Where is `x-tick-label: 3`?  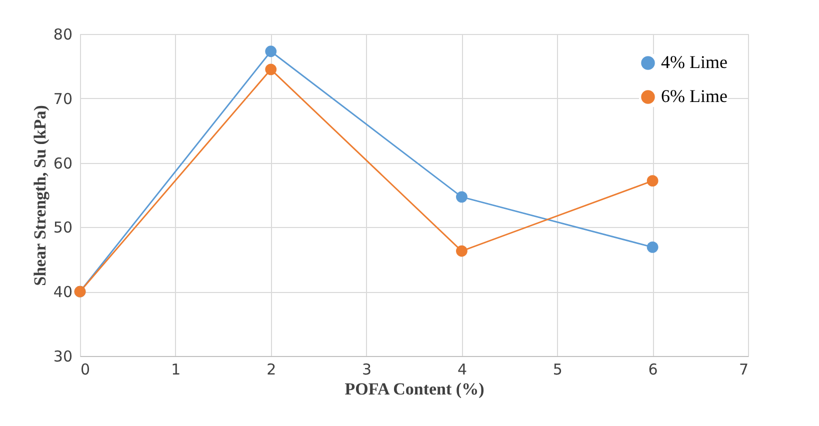 x-tick-label: 3 is located at coordinates (367, 369).